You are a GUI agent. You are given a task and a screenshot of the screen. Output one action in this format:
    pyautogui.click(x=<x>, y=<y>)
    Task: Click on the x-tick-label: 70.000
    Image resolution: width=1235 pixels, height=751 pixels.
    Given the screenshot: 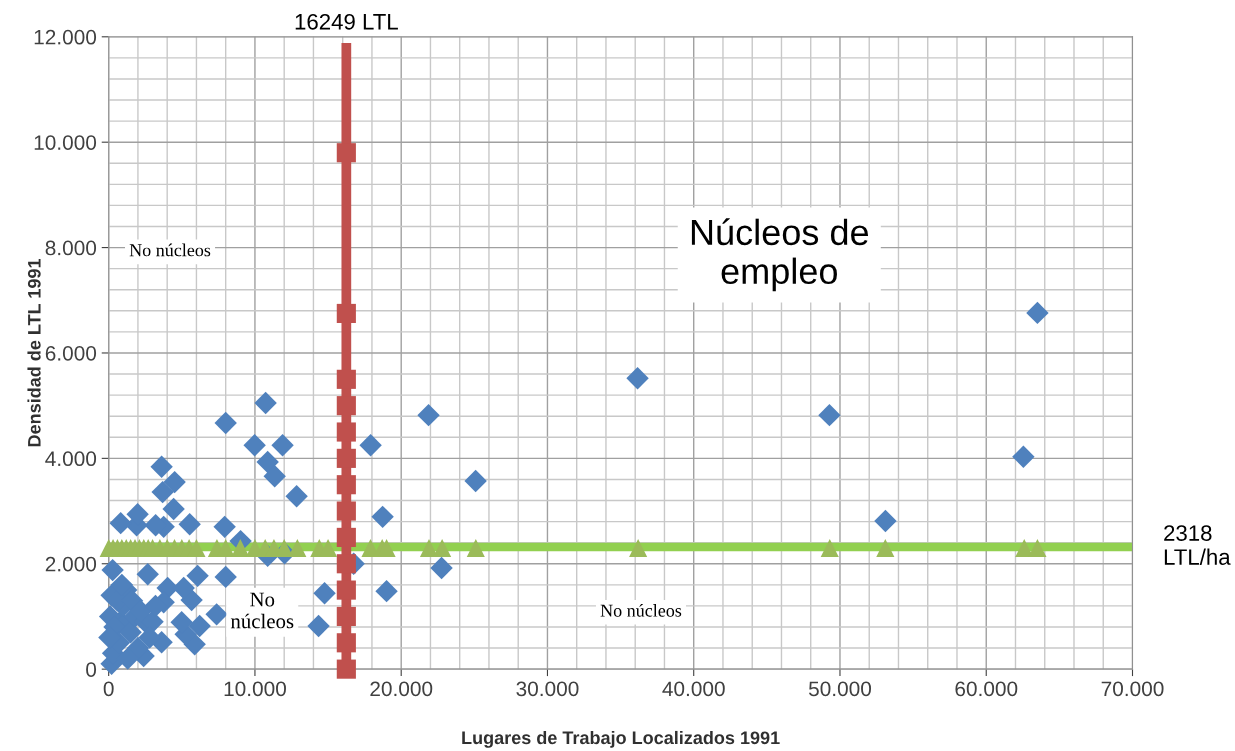 What is the action you would take?
    pyautogui.click(x=1132, y=689)
    